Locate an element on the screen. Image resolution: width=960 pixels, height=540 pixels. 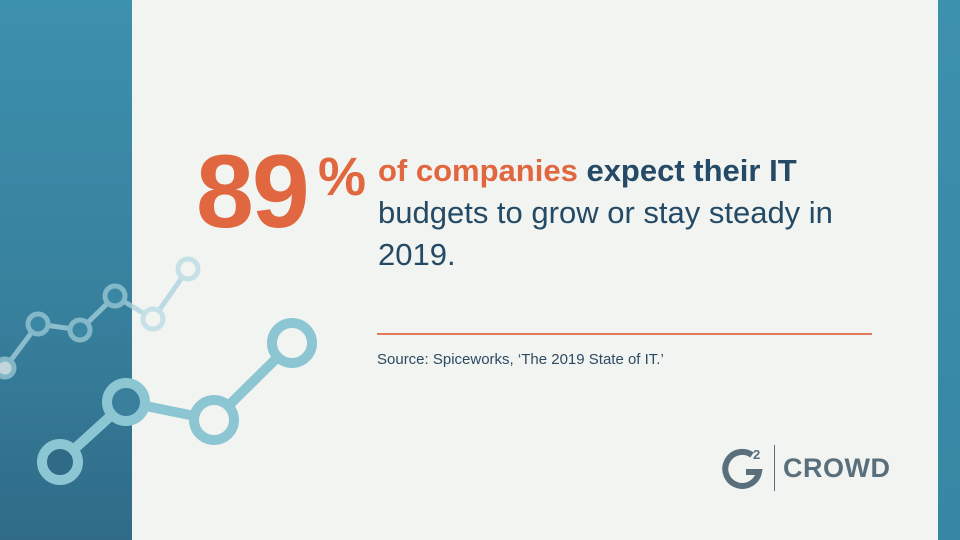
logo-text: CROWD is located at coordinates (837, 467).